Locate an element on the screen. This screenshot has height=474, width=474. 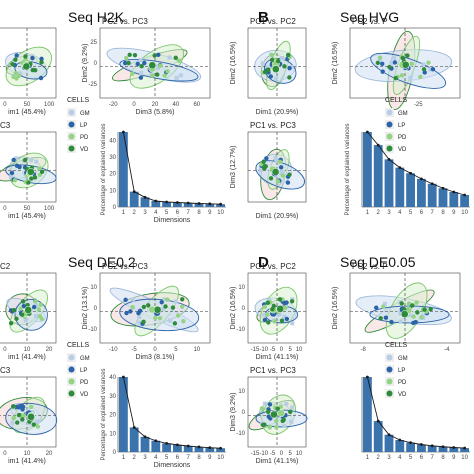
scree-x-tick: 1 is located at coordinates (124, 213).